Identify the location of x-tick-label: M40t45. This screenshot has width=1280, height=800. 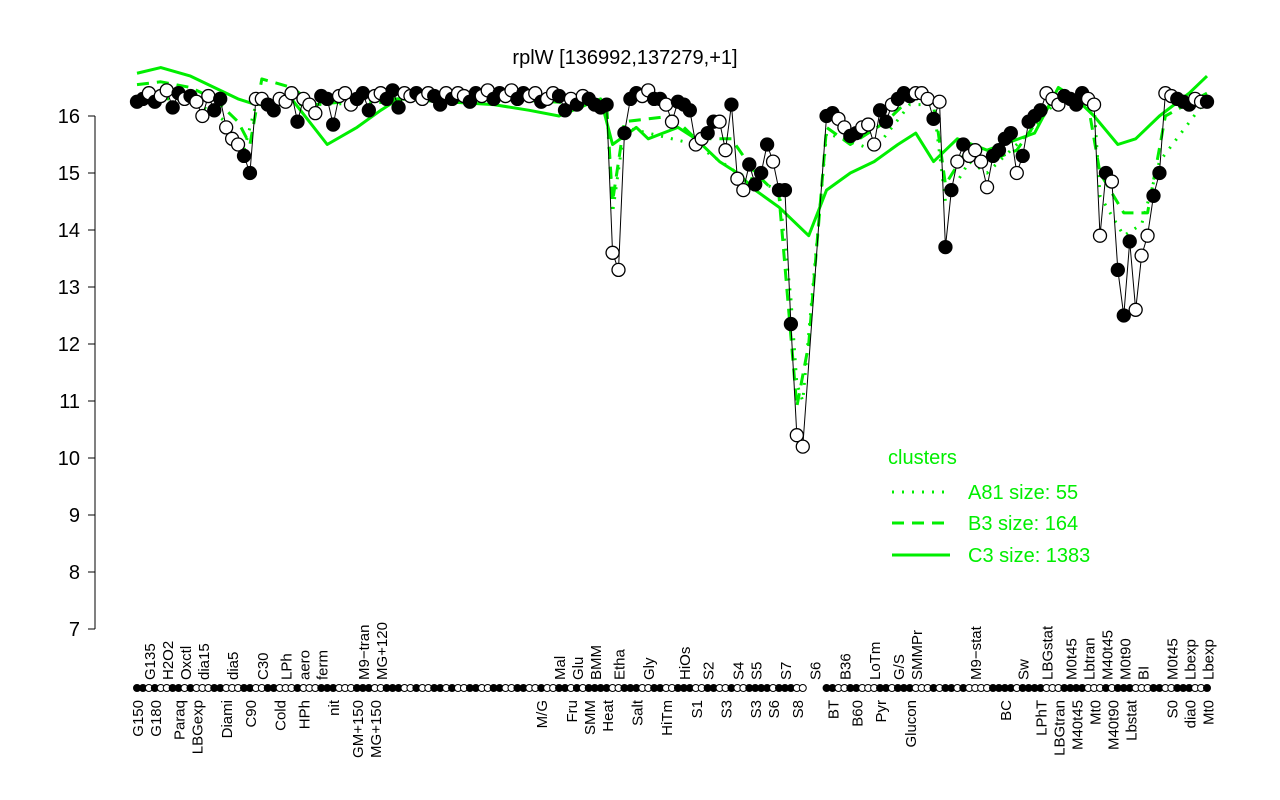
(1107, 655).